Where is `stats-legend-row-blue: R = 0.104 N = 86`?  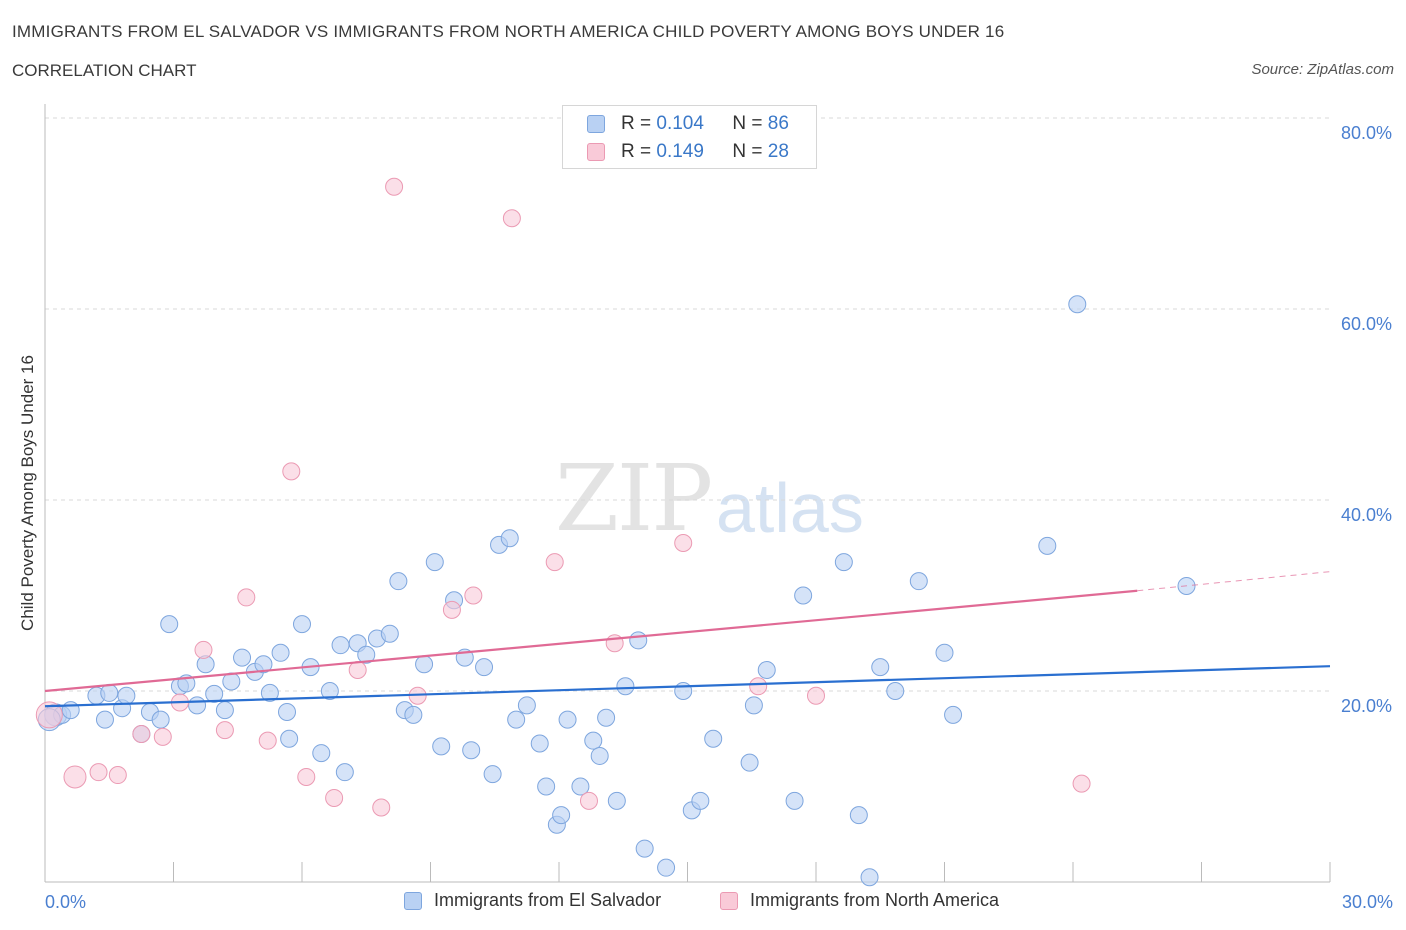
stats-legend-row-blue: R = 0.104 N = 86 is located at coordinates (688, 124).